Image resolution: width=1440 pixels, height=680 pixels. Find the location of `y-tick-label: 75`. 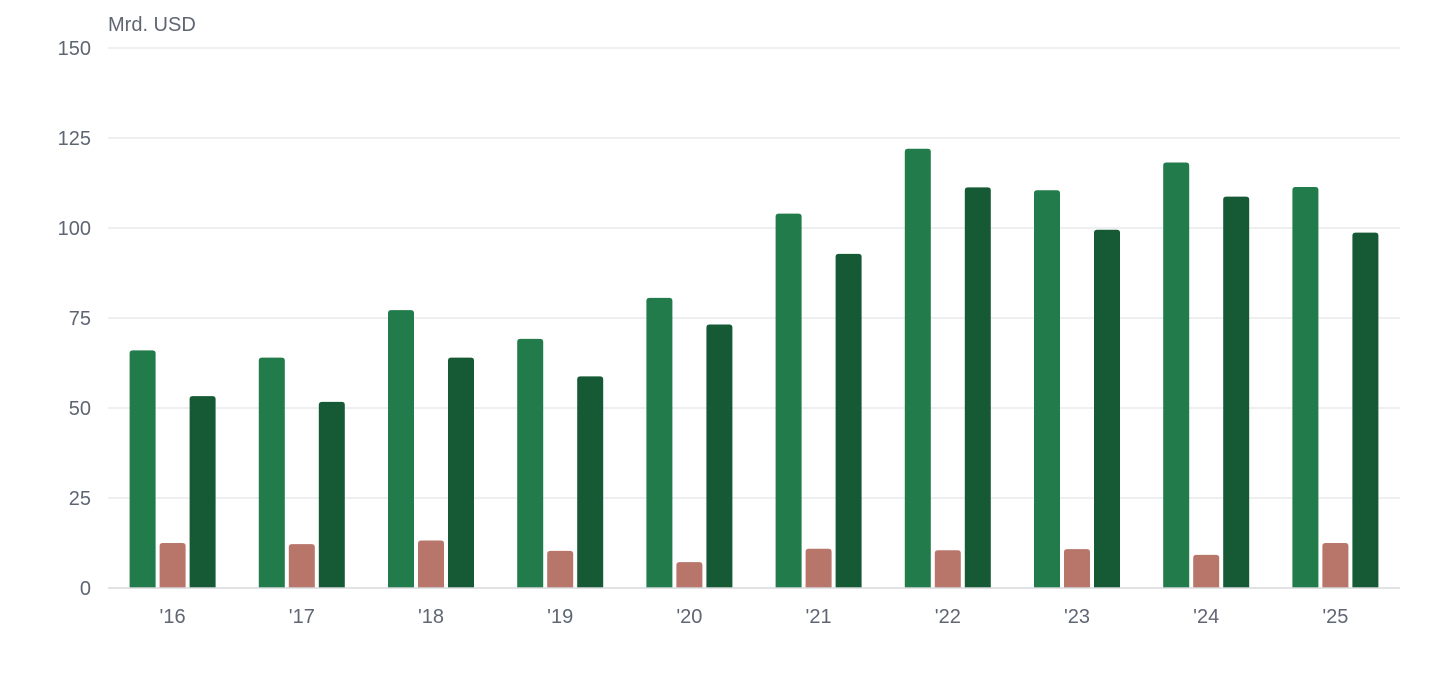

y-tick-label: 75 is located at coordinates (80, 319).